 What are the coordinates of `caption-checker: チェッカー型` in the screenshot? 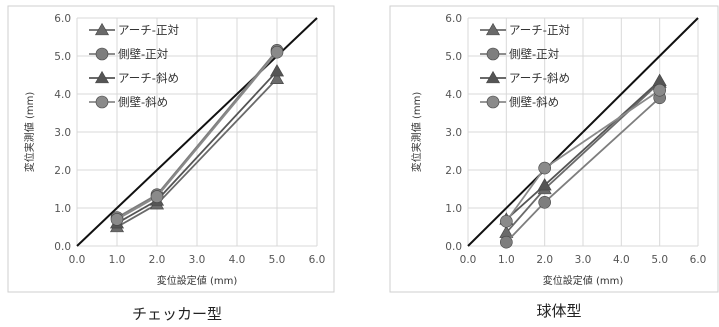 It's located at (176, 314).